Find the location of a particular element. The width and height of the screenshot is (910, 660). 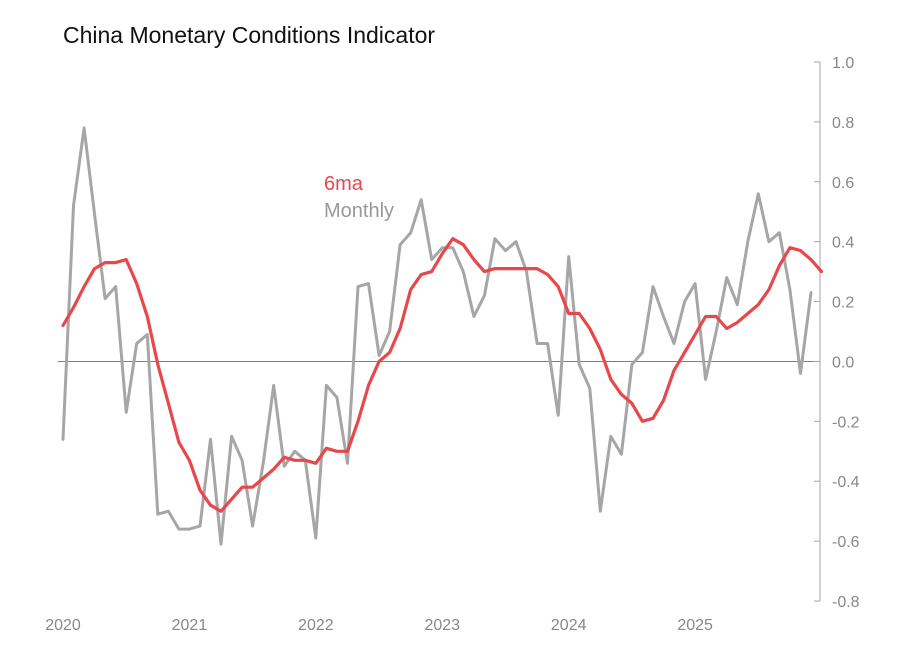

x-tick-label: 2025 is located at coordinates (695, 625).